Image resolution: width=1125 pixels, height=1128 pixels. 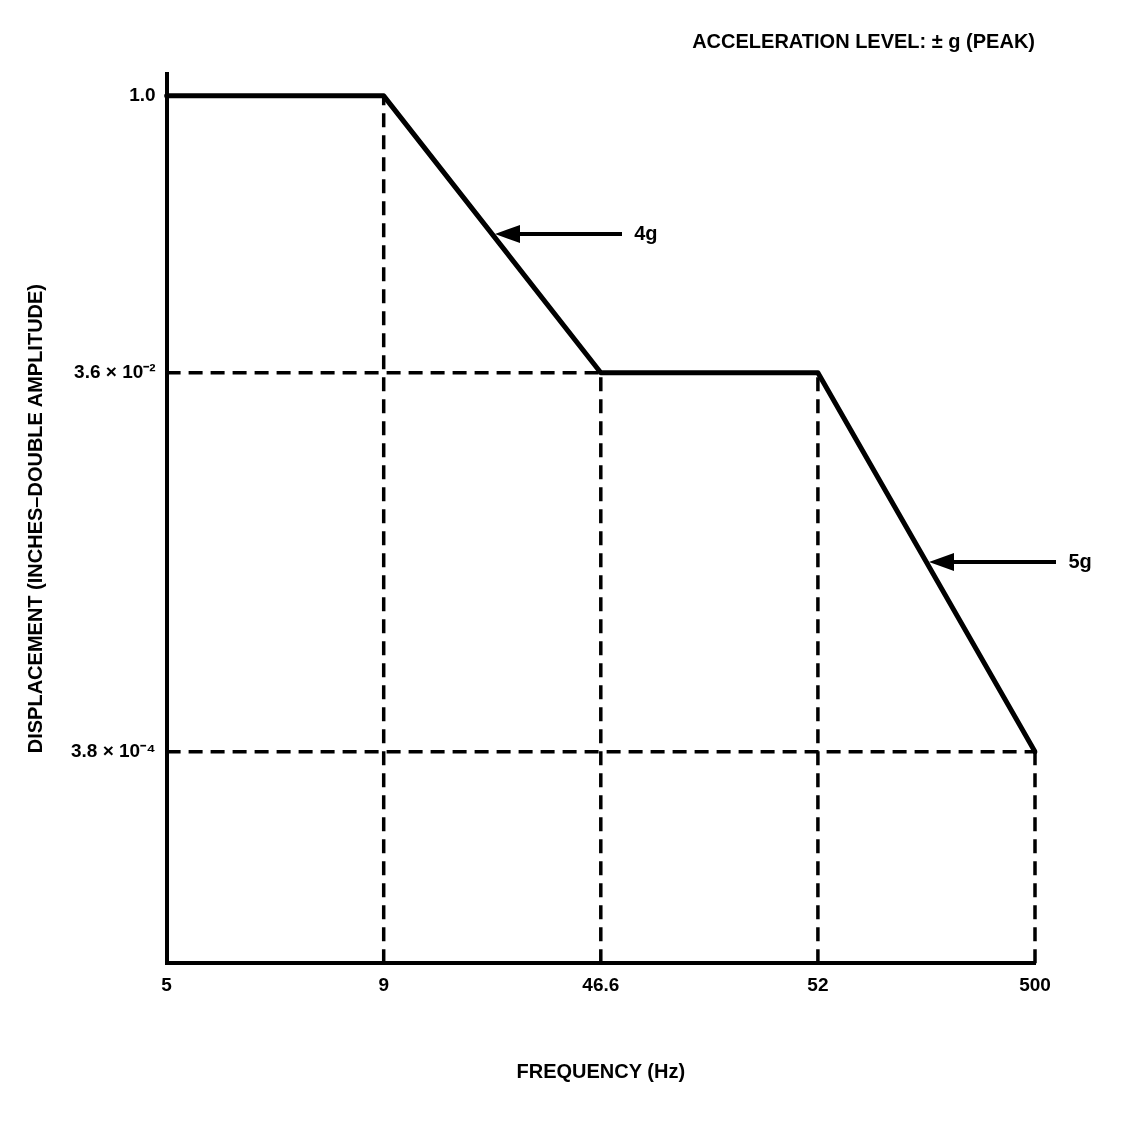 What do you see at coordinates (646, 232) in the screenshot?
I see `annotation: 4g` at bounding box center [646, 232].